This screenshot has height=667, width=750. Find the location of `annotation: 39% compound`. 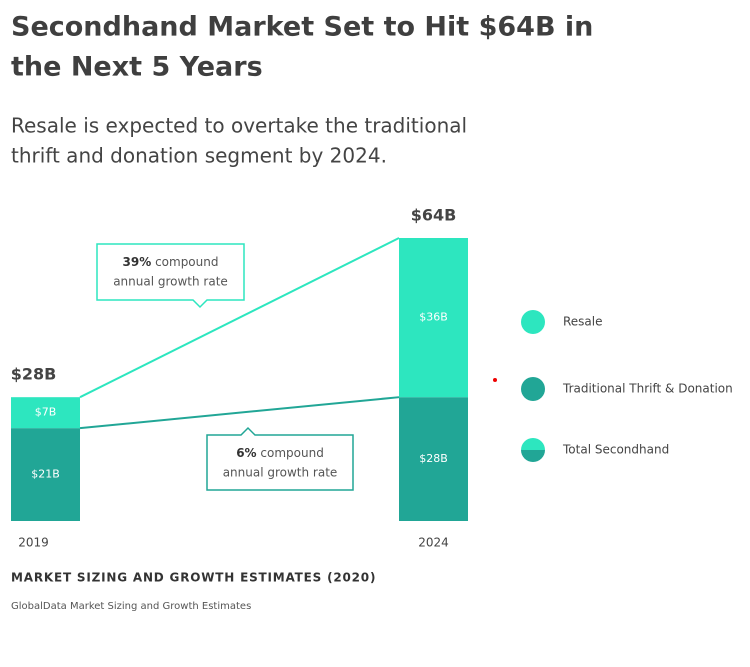

annotation: 39% compound is located at coordinates (171, 262).